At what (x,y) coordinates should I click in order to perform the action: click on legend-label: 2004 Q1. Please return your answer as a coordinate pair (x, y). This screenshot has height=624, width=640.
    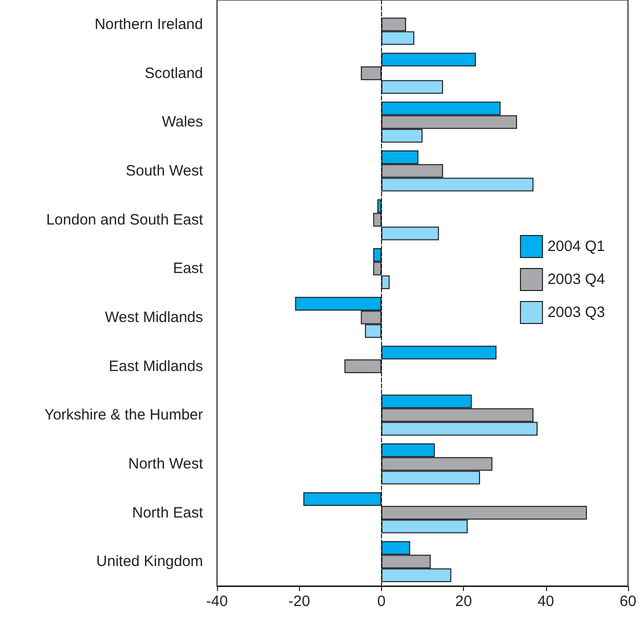
    Looking at the image, I should click on (576, 246).